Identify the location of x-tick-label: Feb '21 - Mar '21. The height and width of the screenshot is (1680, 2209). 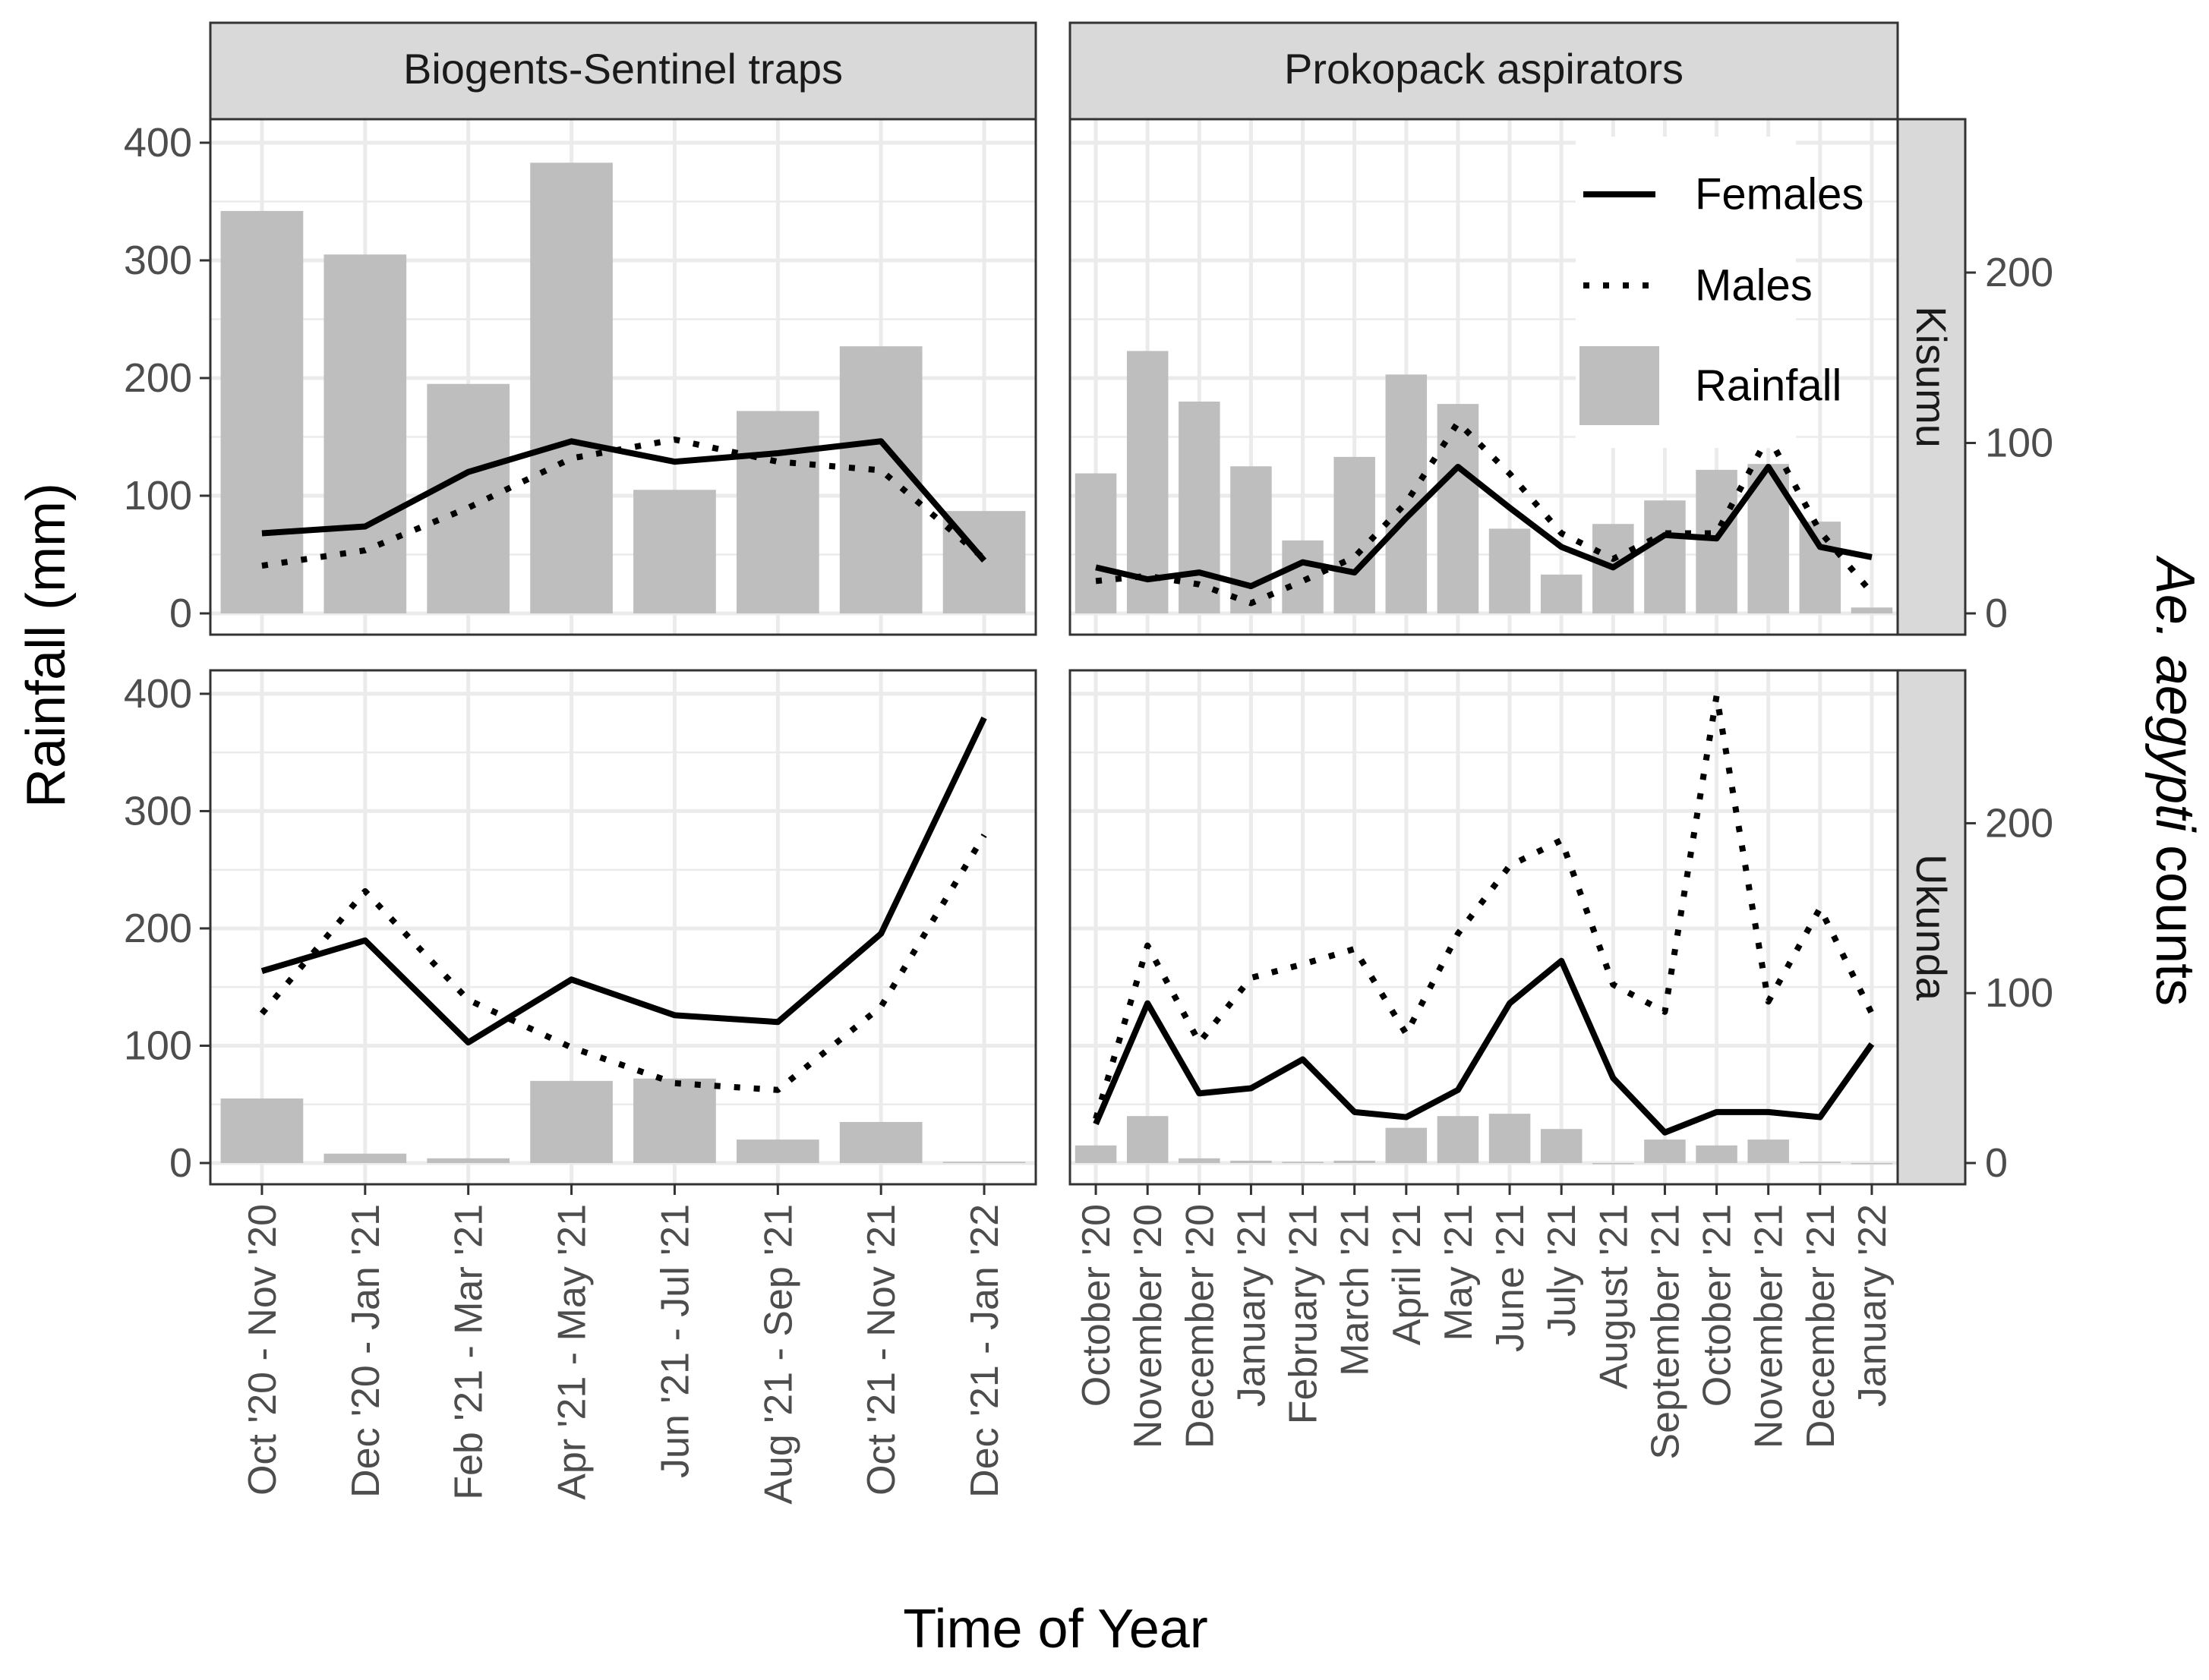
(469, 1352).